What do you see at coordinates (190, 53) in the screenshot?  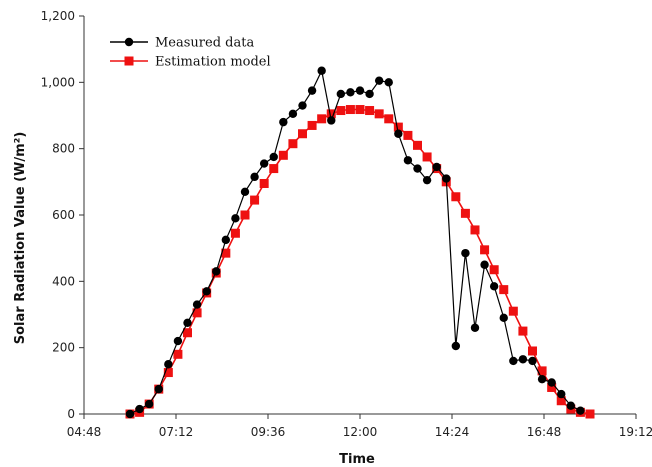 I see `legend: Measured data Estimation model` at bounding box center [190, 53].